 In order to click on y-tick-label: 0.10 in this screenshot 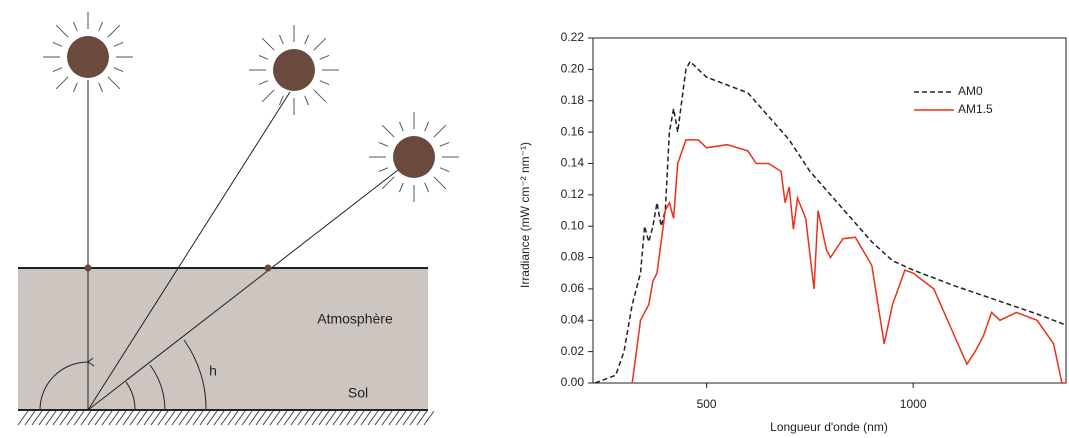, I will do `click(573, 225)`.